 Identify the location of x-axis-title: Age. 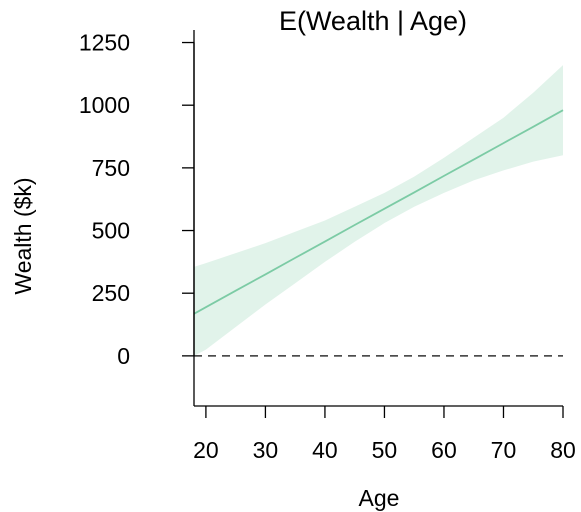
(379, 498).